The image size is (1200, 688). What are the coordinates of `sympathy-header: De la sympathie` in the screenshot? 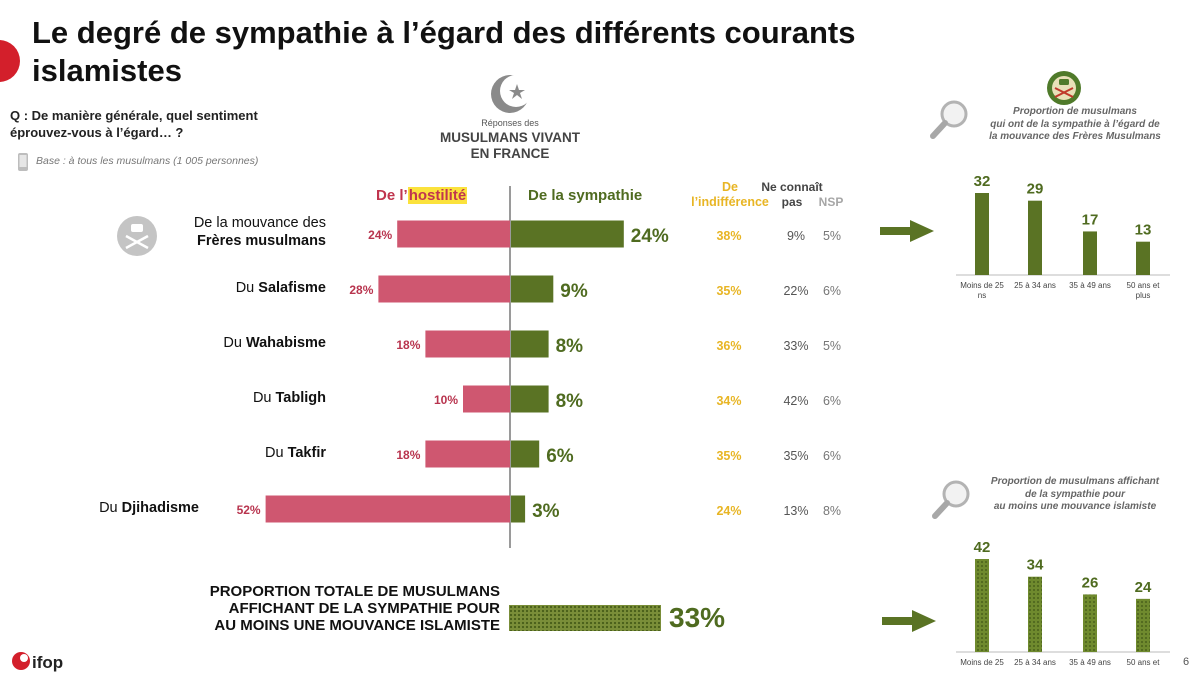 It's located at (585, 195).